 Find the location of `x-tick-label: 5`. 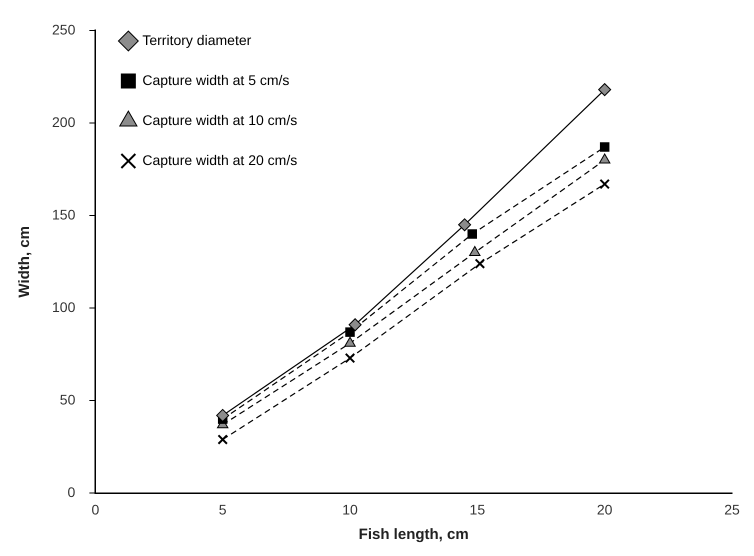

x-tick-label: 5 is located at coordinates (222, 509).